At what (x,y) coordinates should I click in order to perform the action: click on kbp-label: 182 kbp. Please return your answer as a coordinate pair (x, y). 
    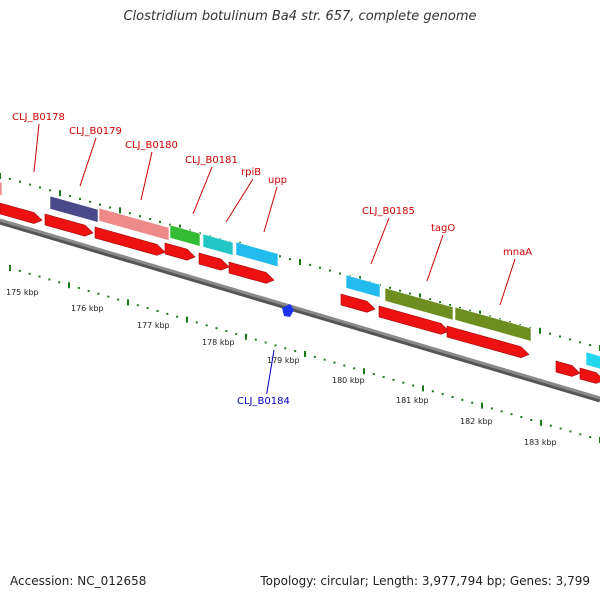
    Looking at the image, I should click on (476, 421).